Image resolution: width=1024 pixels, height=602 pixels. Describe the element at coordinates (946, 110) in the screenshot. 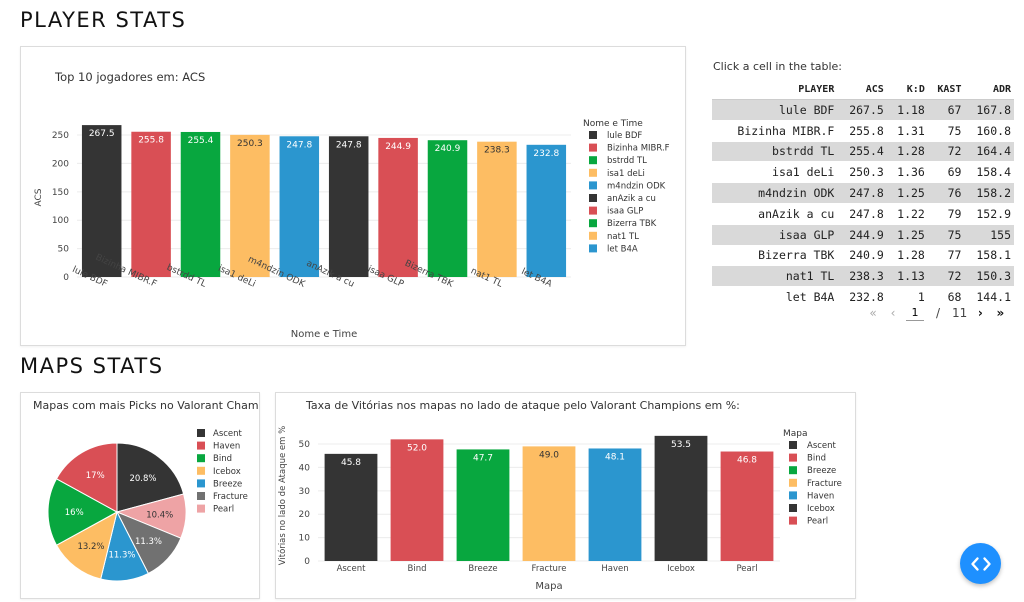

I see `table-cell: 67` at that location.